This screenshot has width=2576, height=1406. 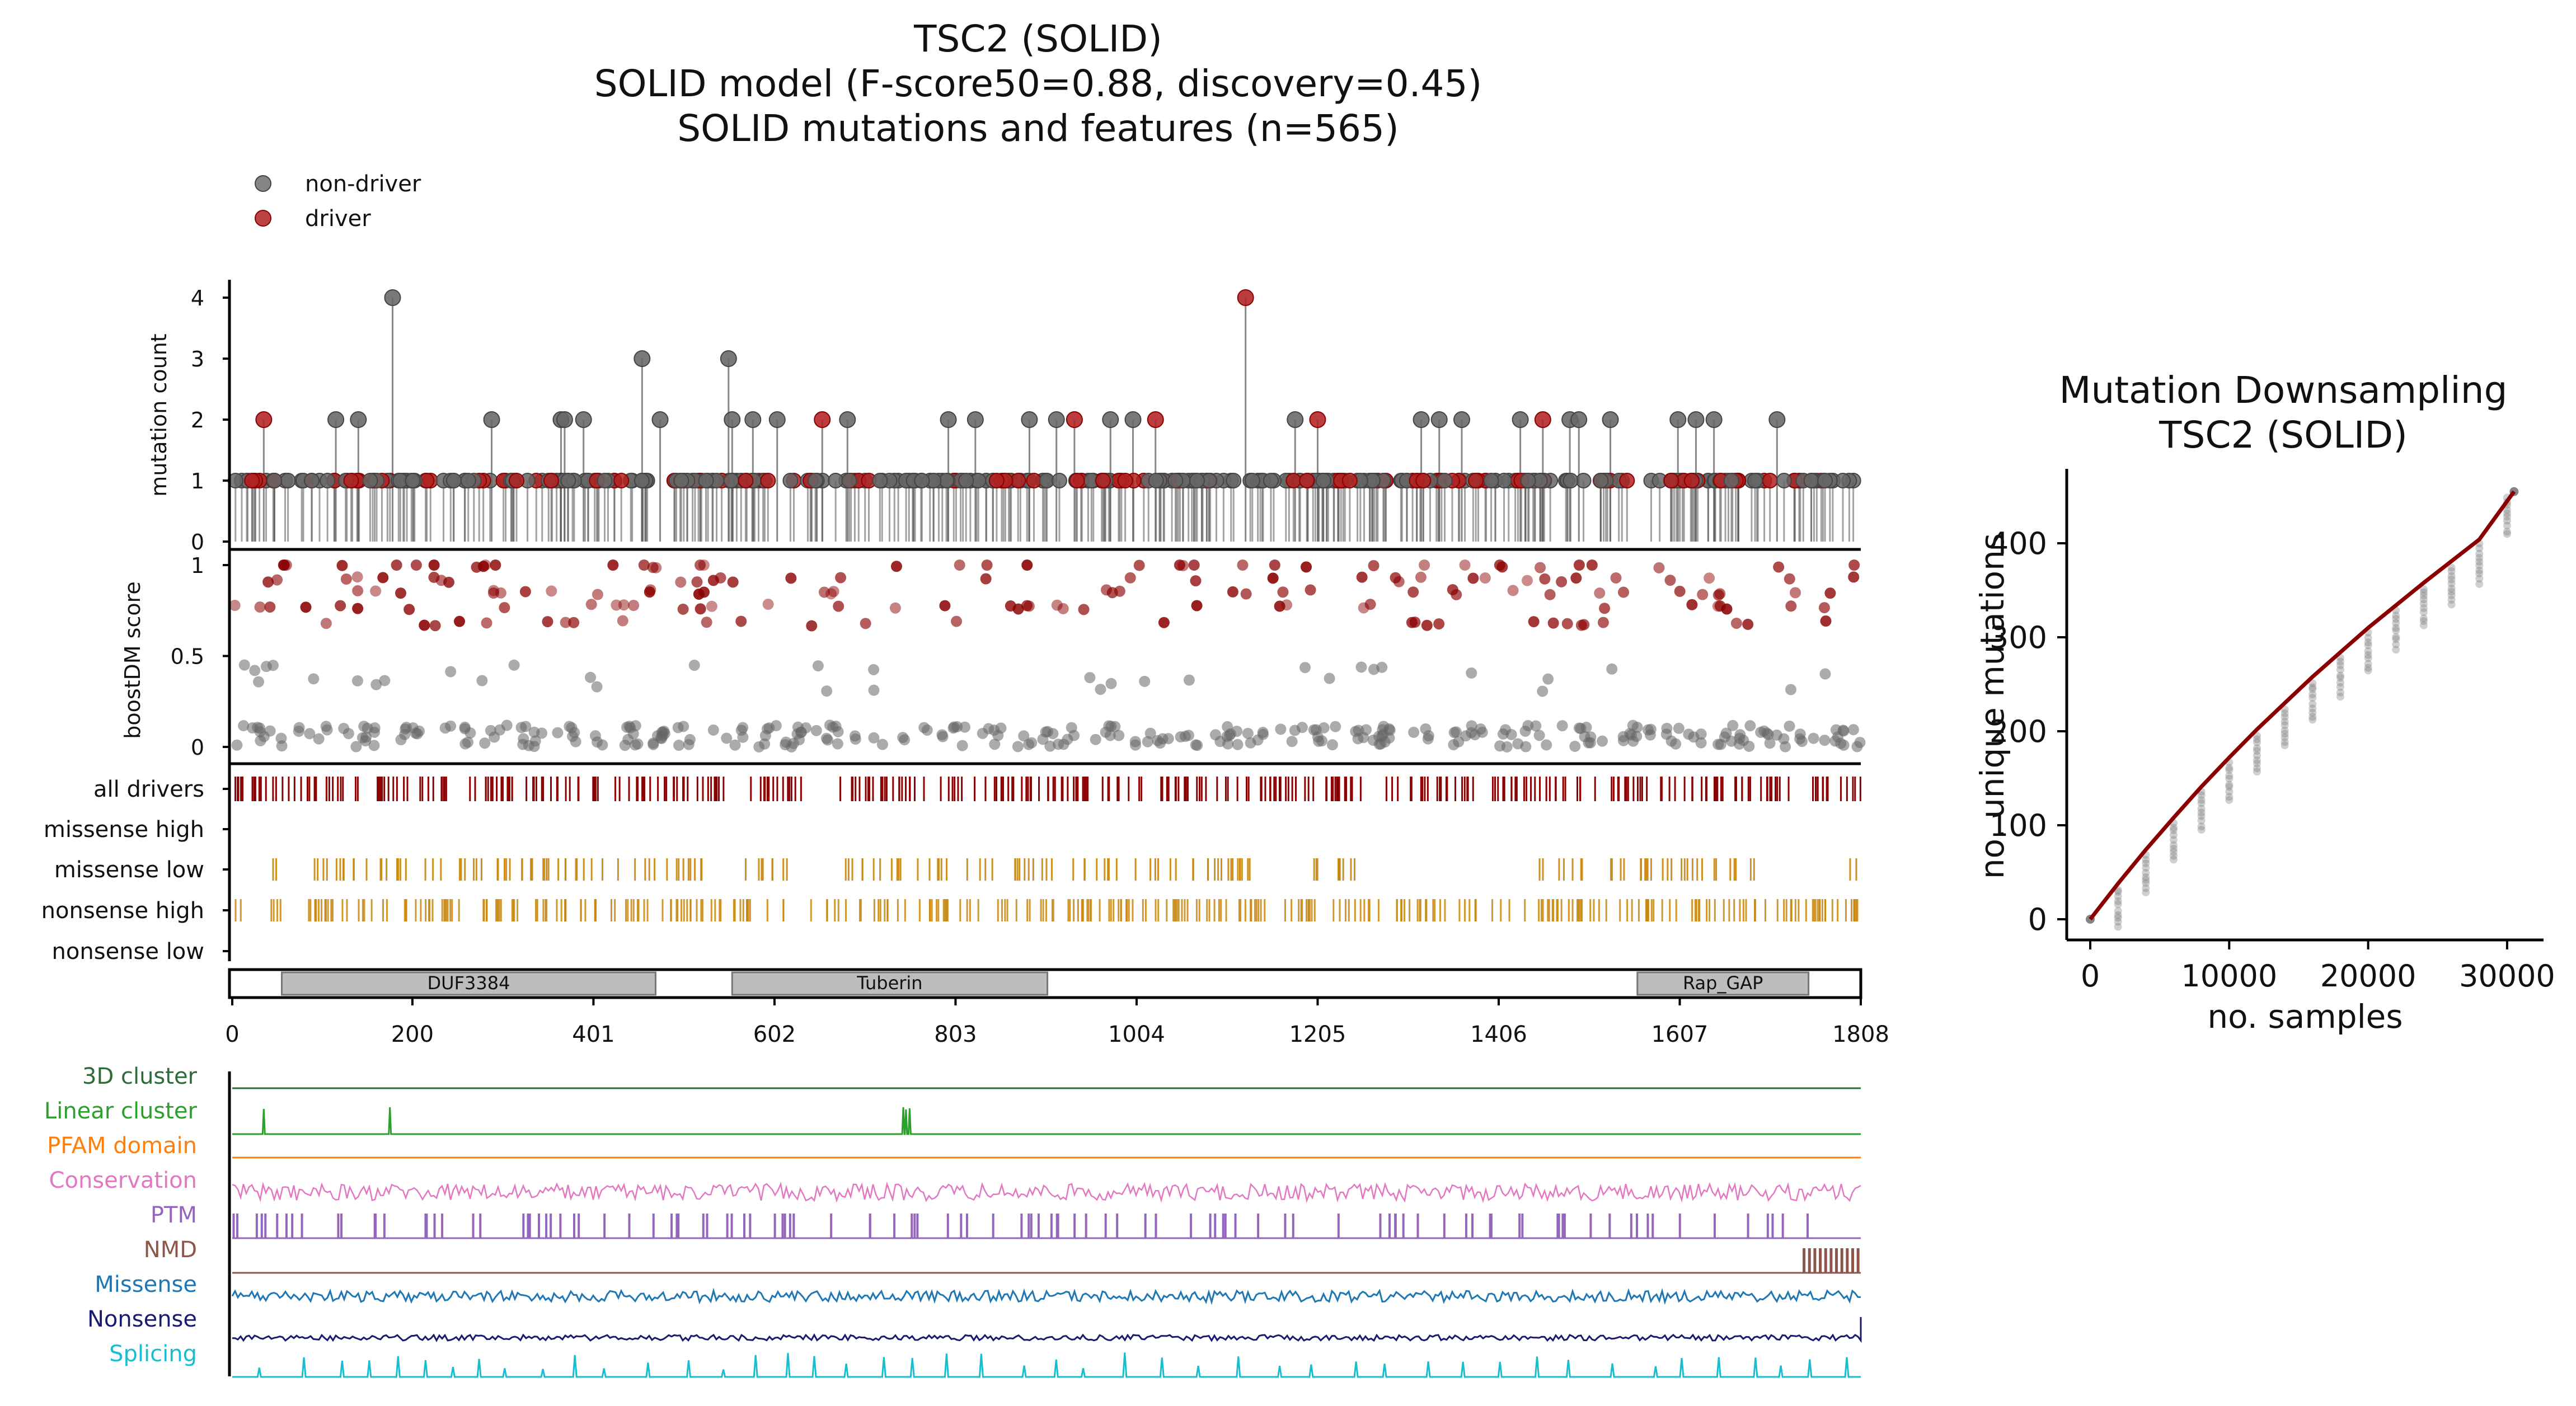 I want to click on feature-splicing-line, so click(x=1046, y=1365).